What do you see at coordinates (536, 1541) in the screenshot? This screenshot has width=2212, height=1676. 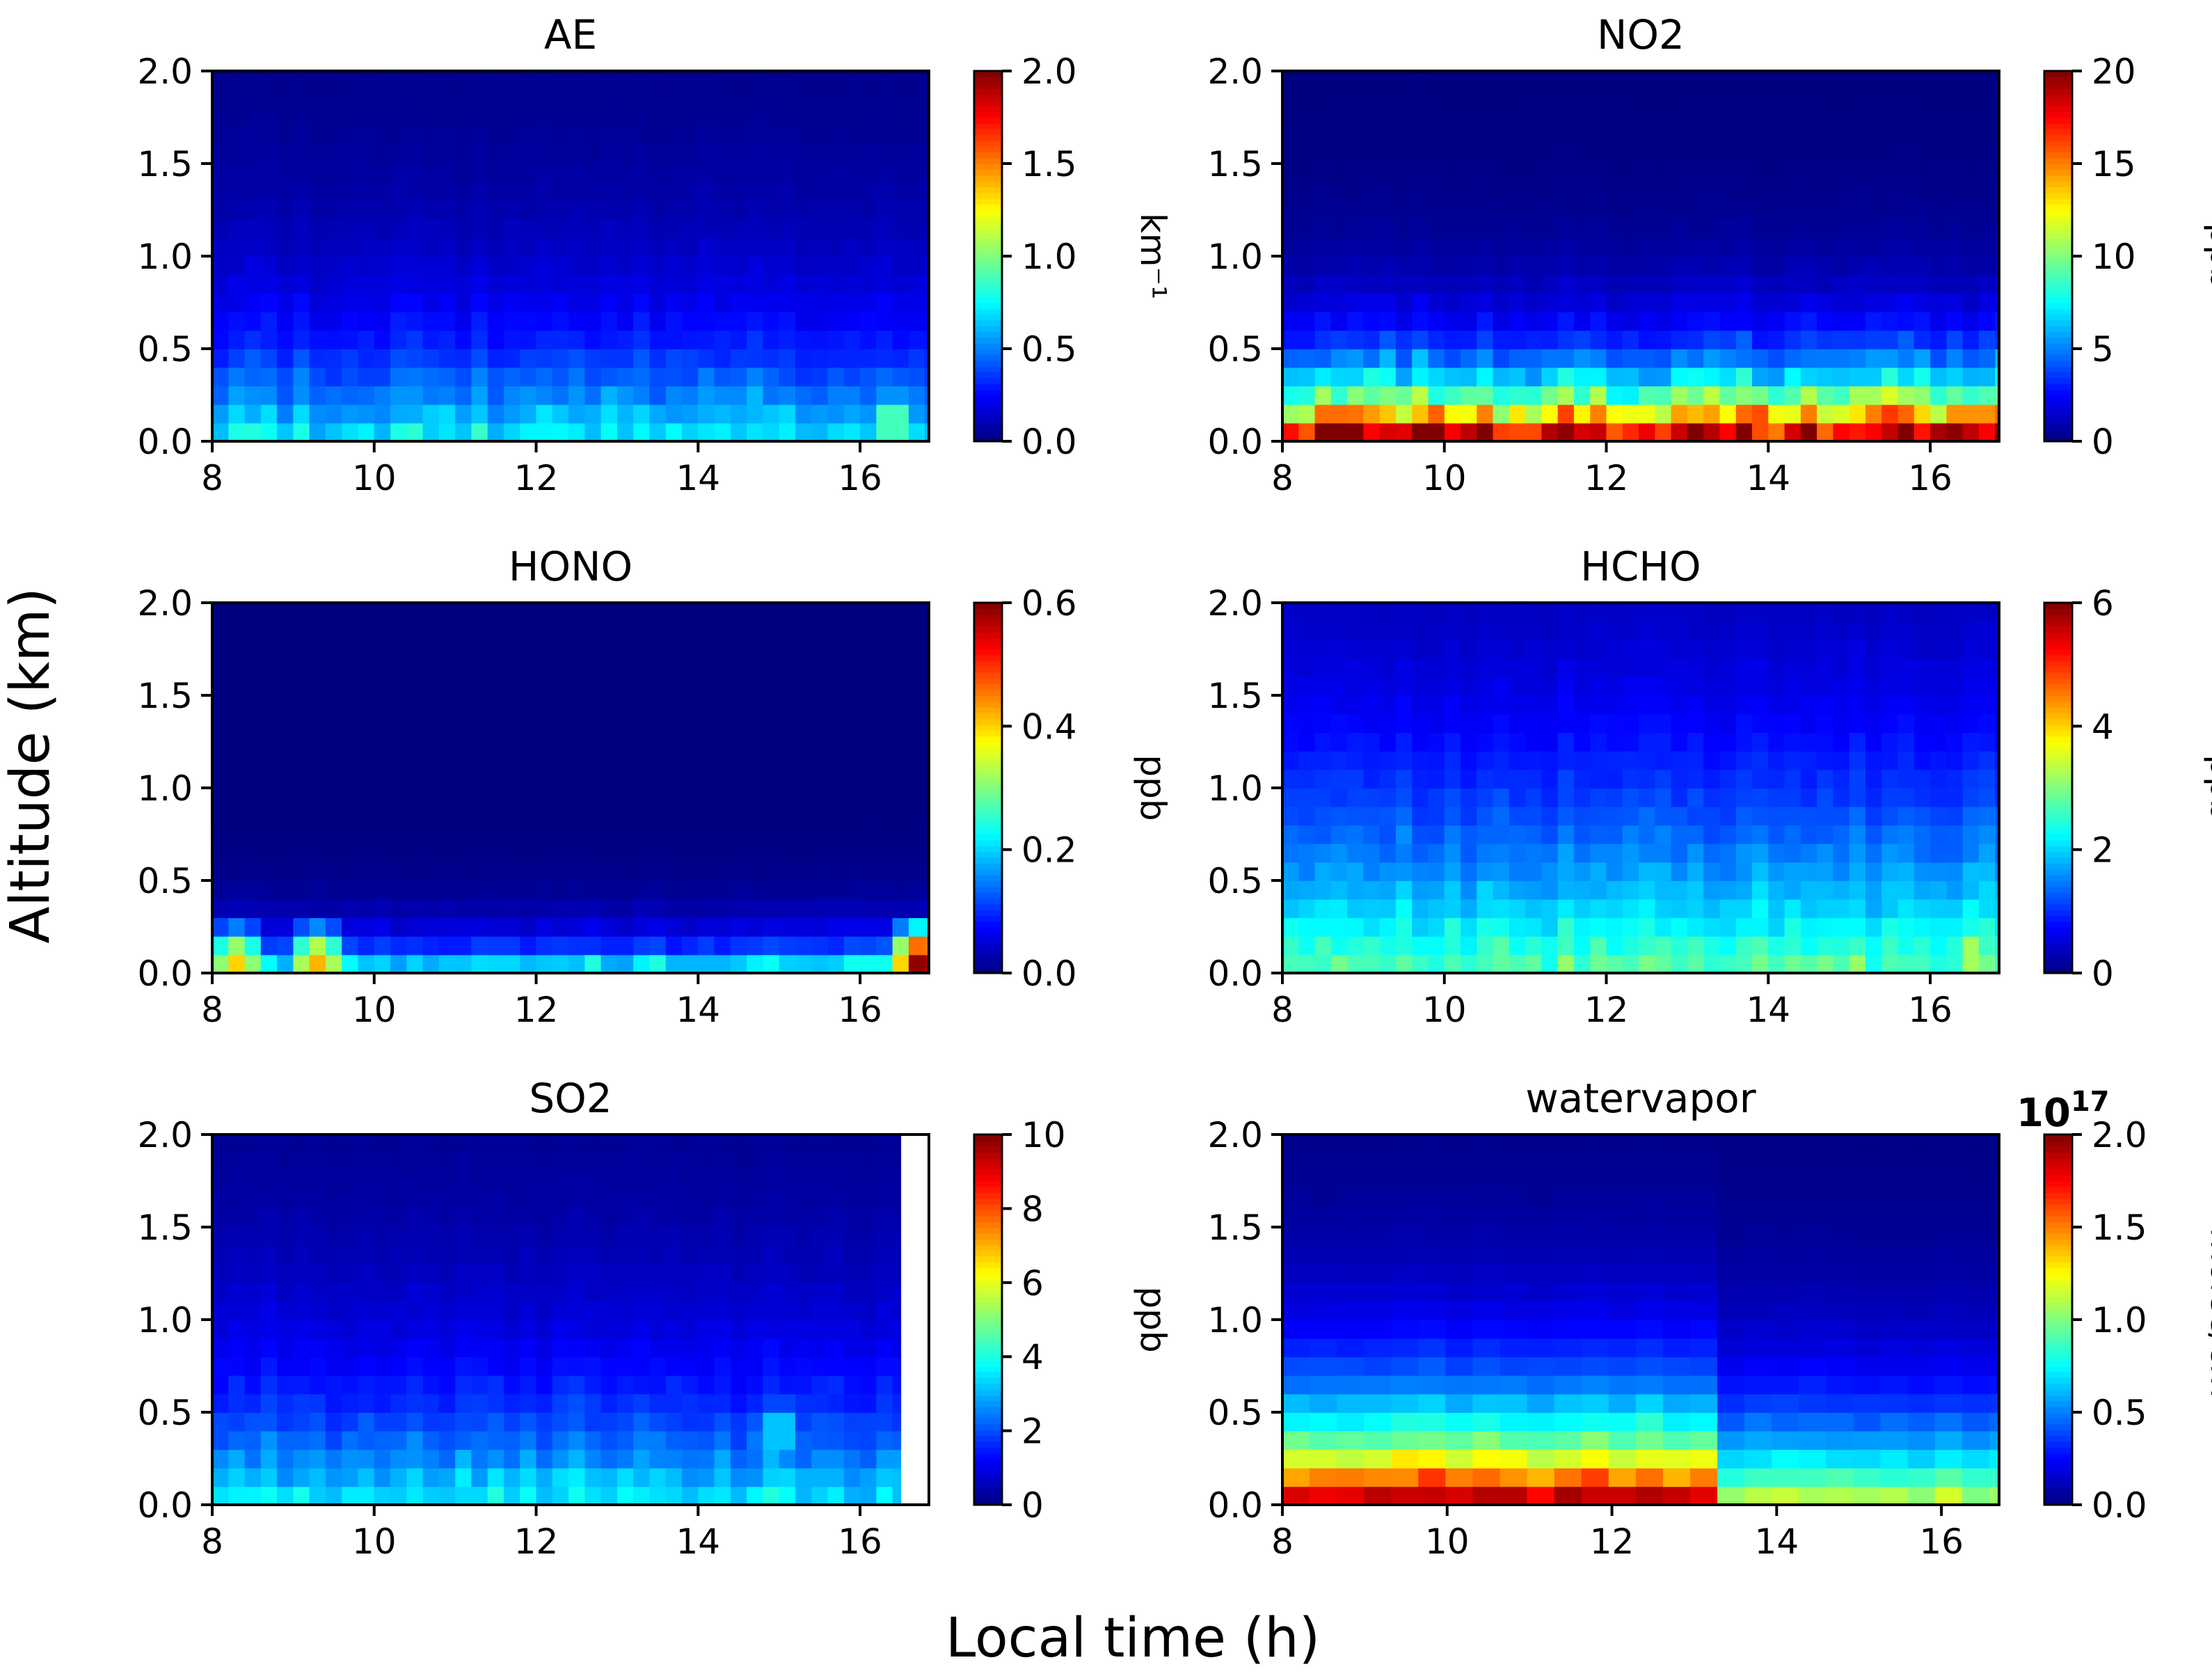 I see `x-tick-label: 12` at bounding box center [536, 1541].